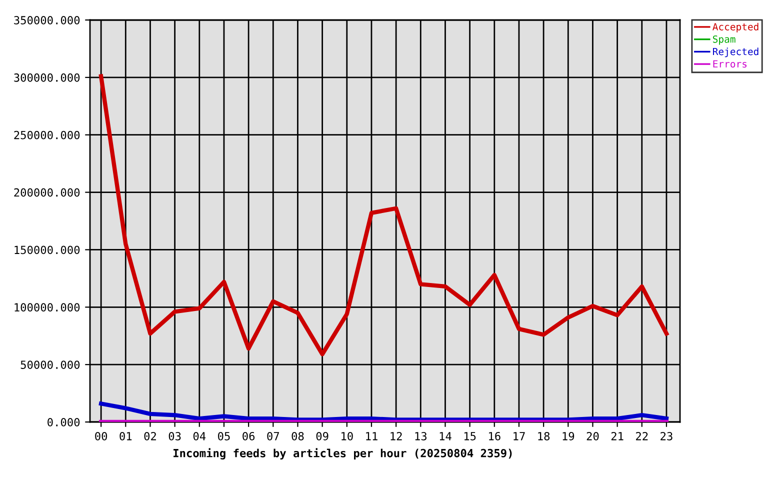  I want to click on legend-label: Spam, so click(724, 40).